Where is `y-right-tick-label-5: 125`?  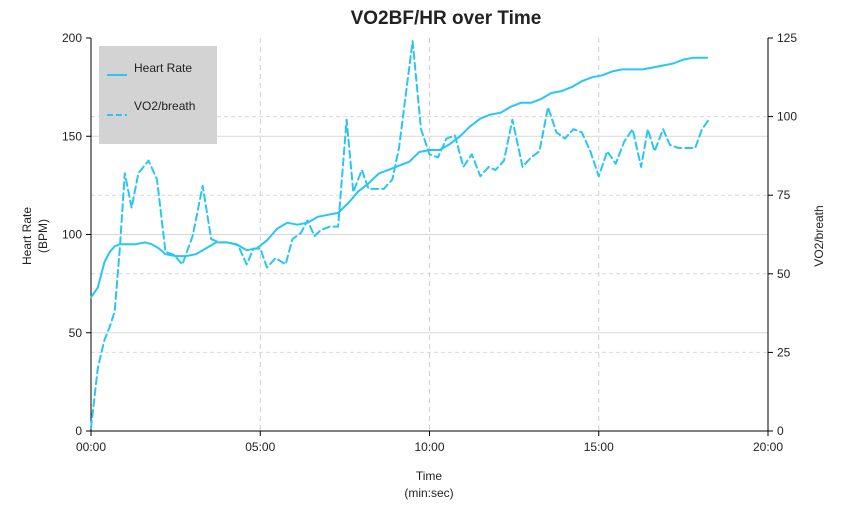 y-right-tick-label-5: 125 is located at coordinates (787, 38).